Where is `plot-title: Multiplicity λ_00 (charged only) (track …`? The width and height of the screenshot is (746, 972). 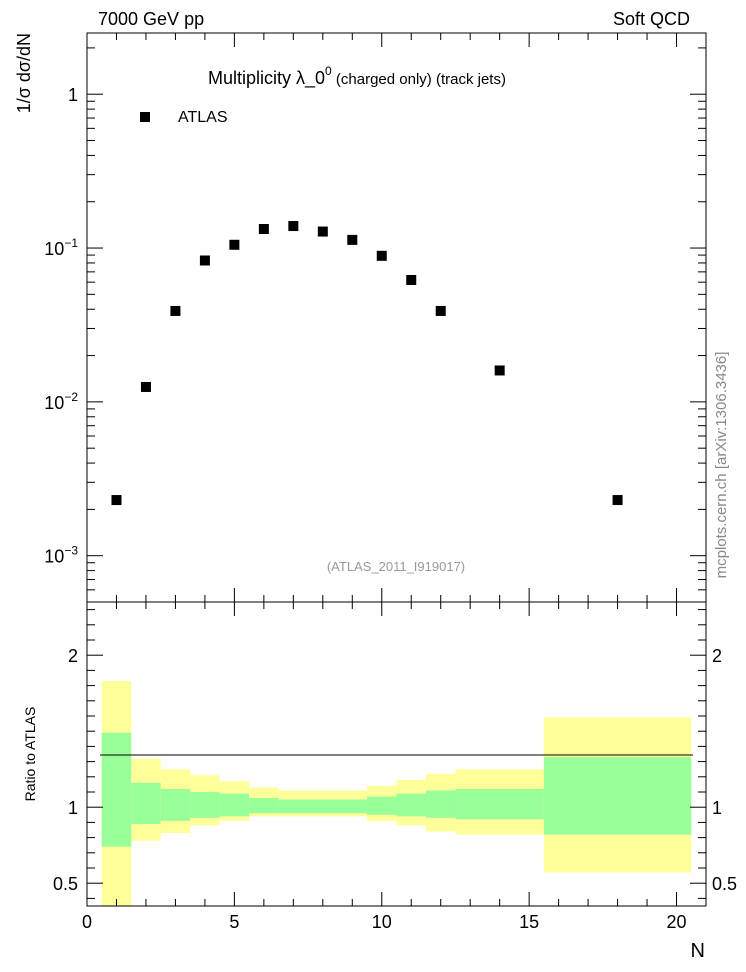
plot-title: Multiplicity λ_00 (charged only) (track … is located at coordinates (357, 76).